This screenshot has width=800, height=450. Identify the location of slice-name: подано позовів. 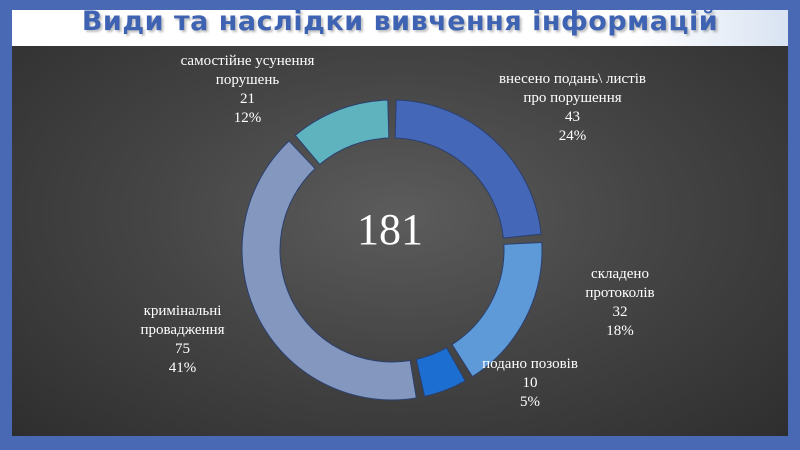
(530, 364).